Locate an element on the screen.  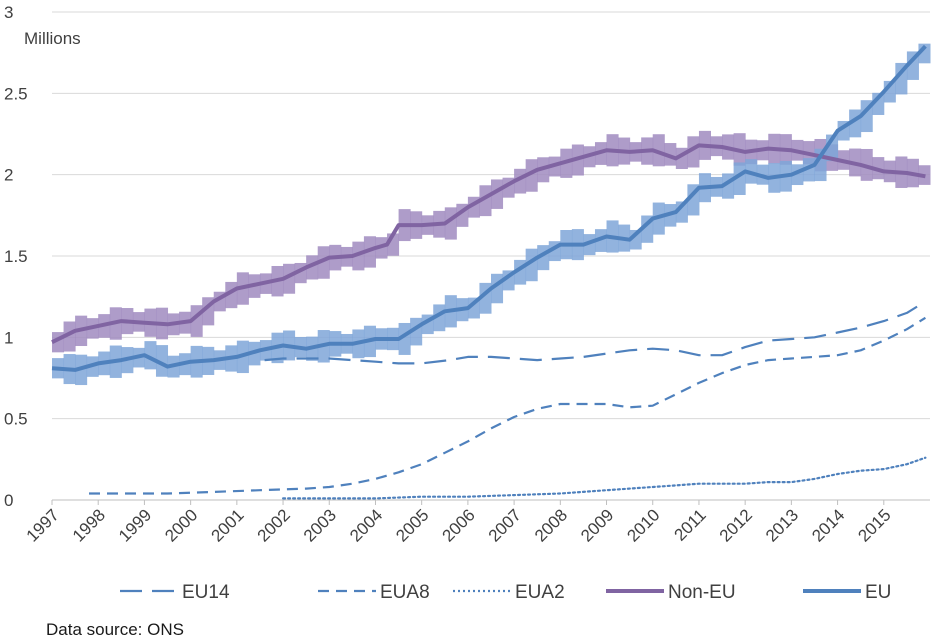
x-tick-label: 1998 is located at coordinates (89, 525).